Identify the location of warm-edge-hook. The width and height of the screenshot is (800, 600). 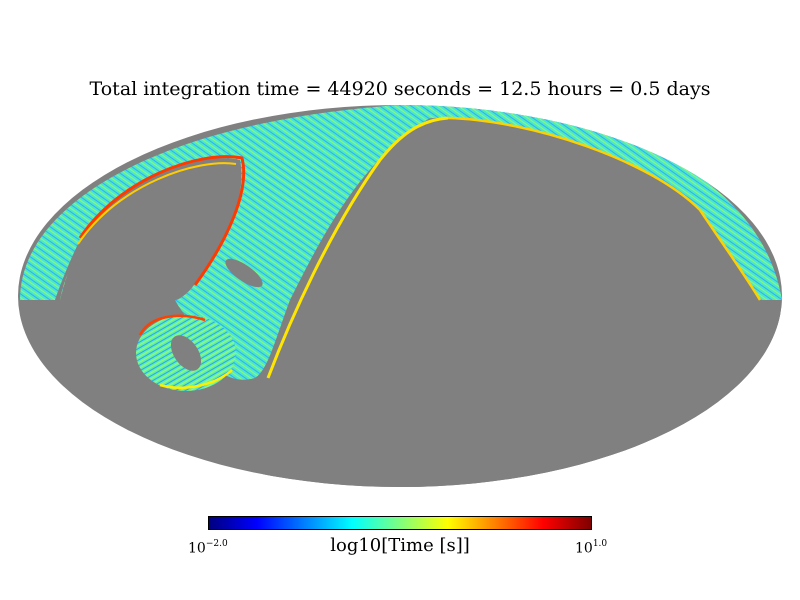
(157, 203).